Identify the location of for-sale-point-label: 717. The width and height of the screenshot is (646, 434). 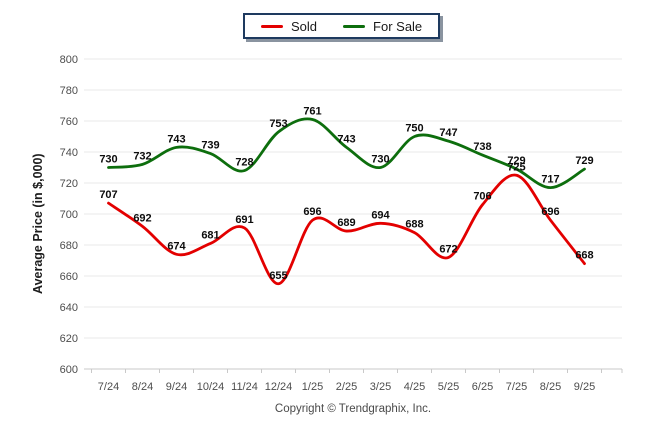
(550, 180).